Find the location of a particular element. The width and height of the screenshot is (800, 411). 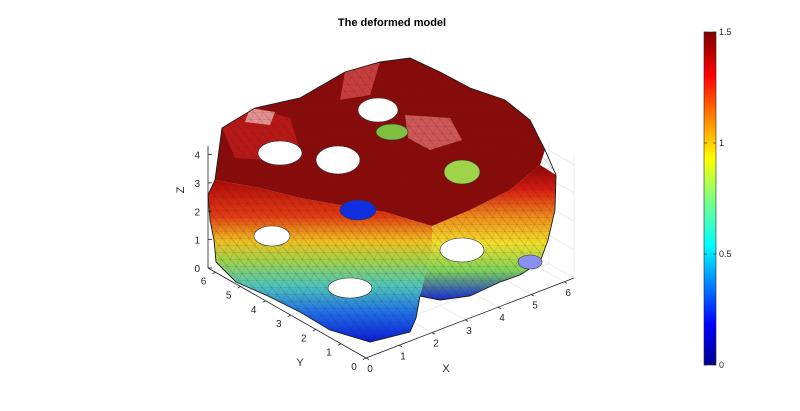

y-axis-label: Y is located at coordinates (300, 363).